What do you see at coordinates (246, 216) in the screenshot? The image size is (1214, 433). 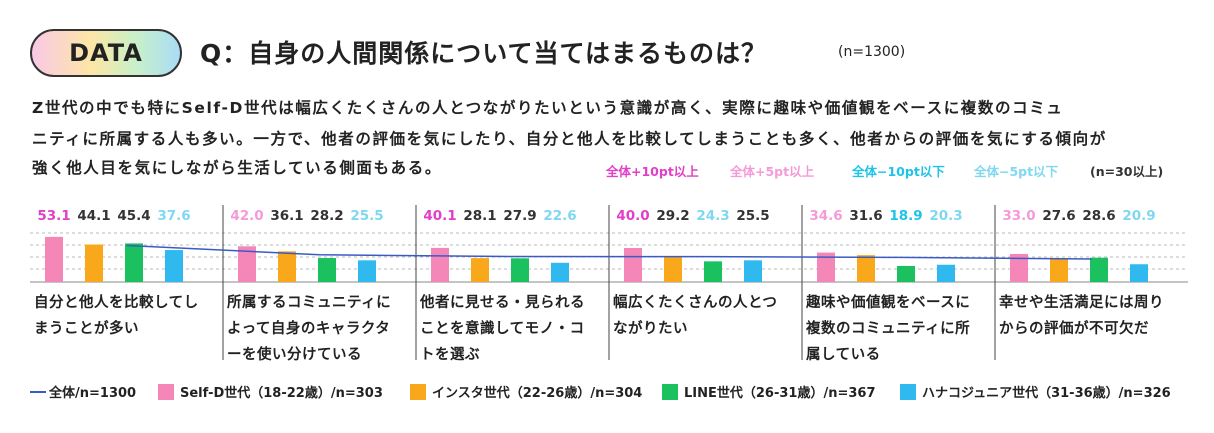 I see `value-label: 42.0` at bounding box center [246, 216].